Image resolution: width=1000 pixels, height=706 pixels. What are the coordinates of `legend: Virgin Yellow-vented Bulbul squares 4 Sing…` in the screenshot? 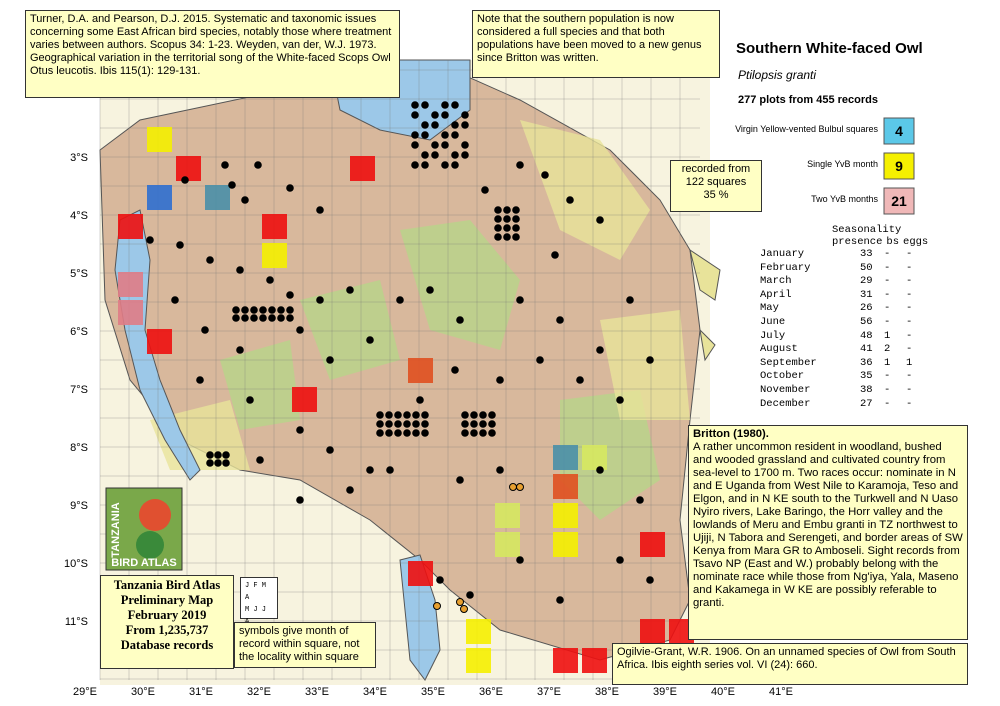 It's located at (825, 166).